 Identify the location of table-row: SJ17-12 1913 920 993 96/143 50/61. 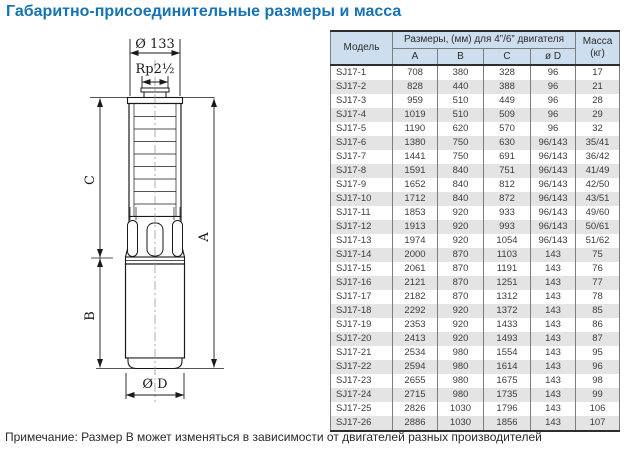
(475, 227).